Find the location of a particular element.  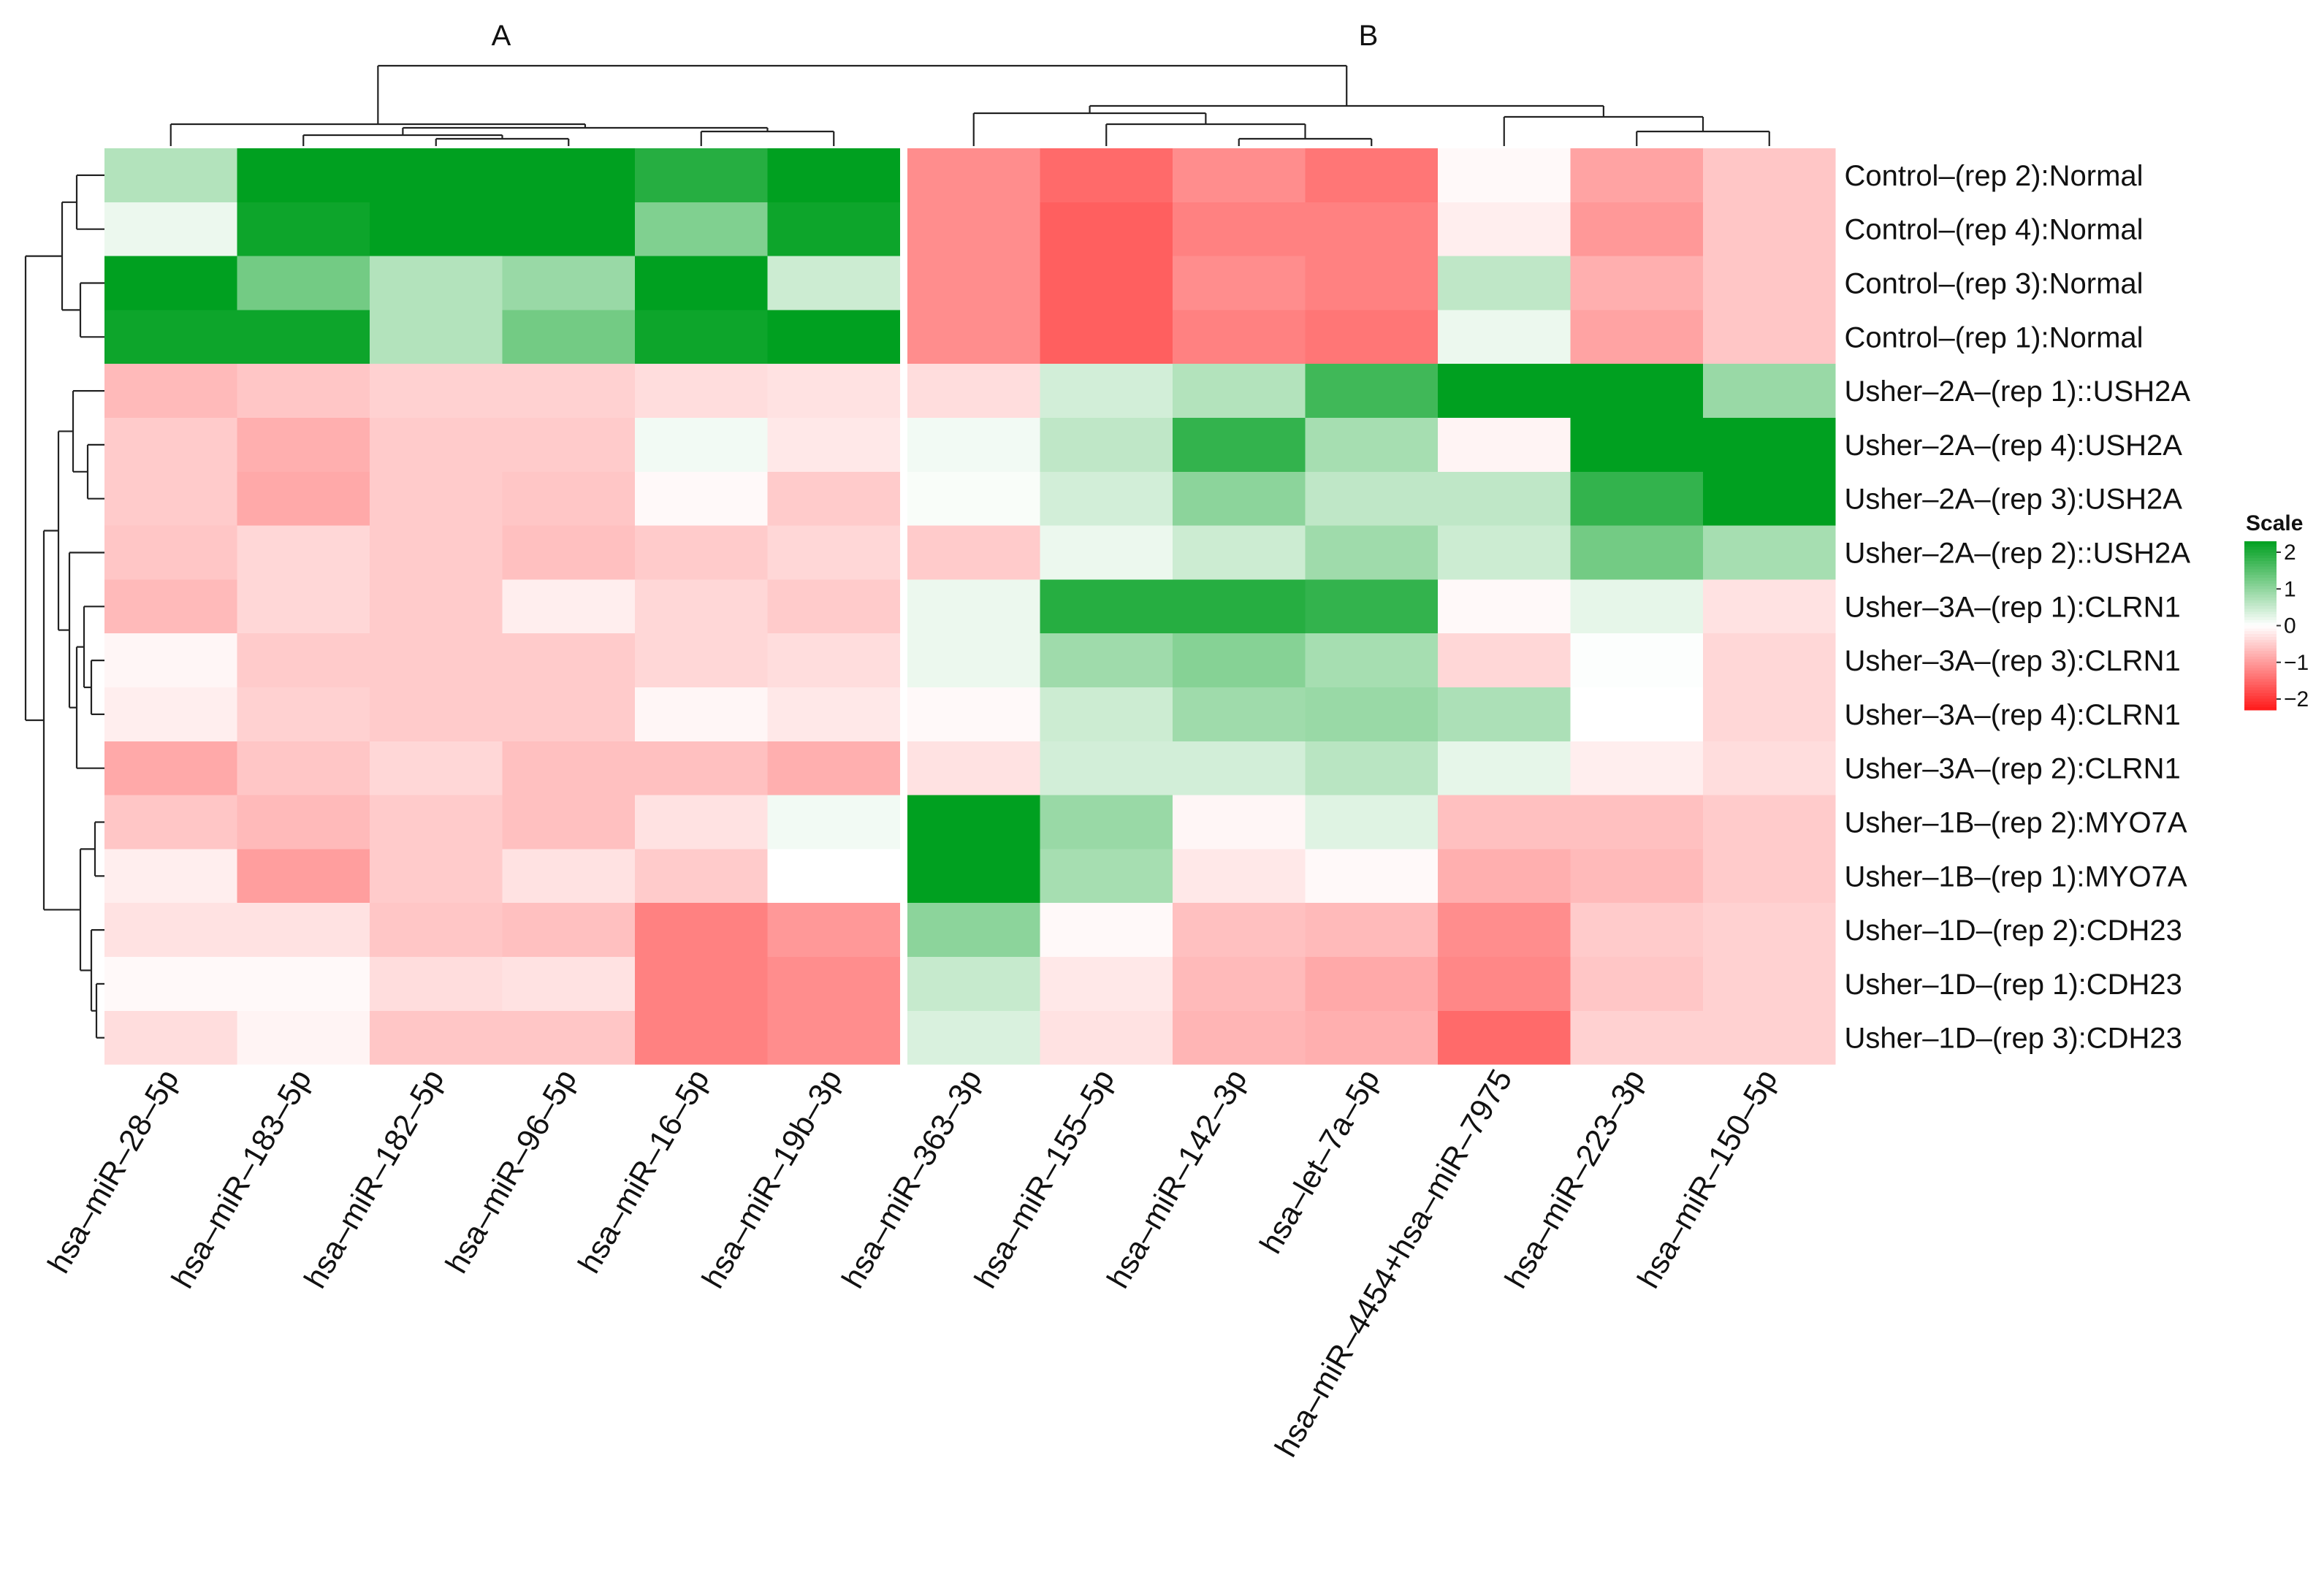

row-label: Usher–3A–(rep 1):CLRN1 is located at coordinates (2013, 607).